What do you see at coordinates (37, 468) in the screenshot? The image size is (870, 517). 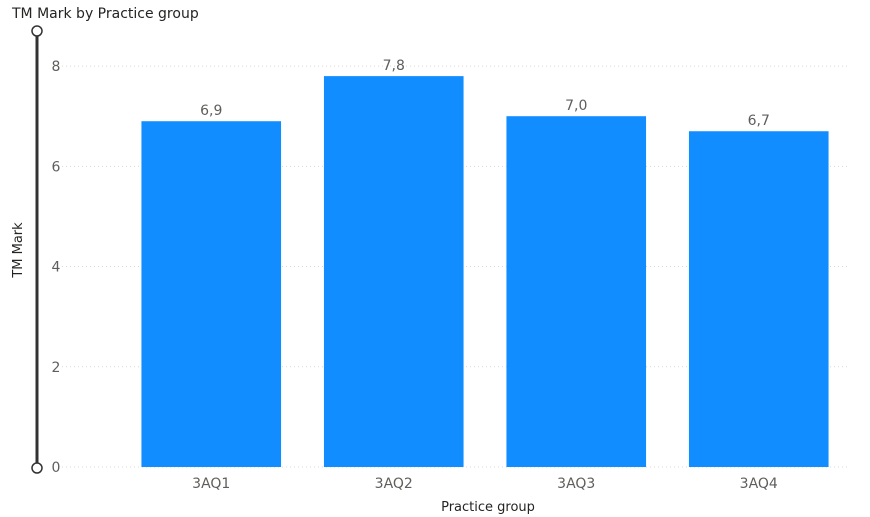 I see `zoom-slider-bottom-handle` at bounding box center [37, 468].